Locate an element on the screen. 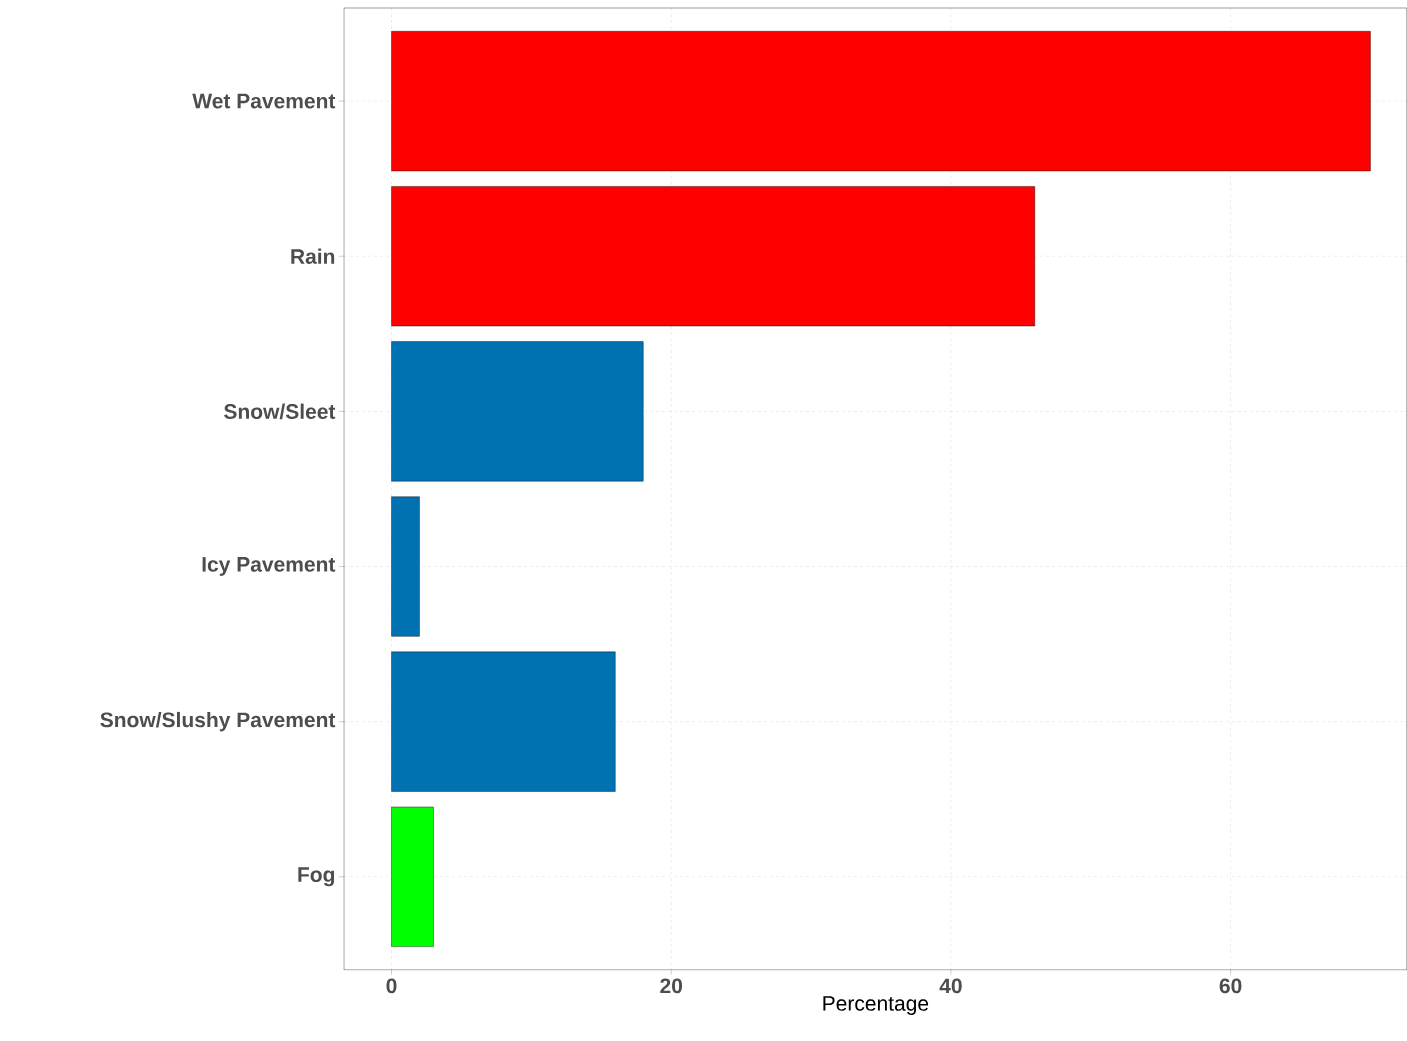  x-axis-title: Percentage is located at coordinates (876, 1006).